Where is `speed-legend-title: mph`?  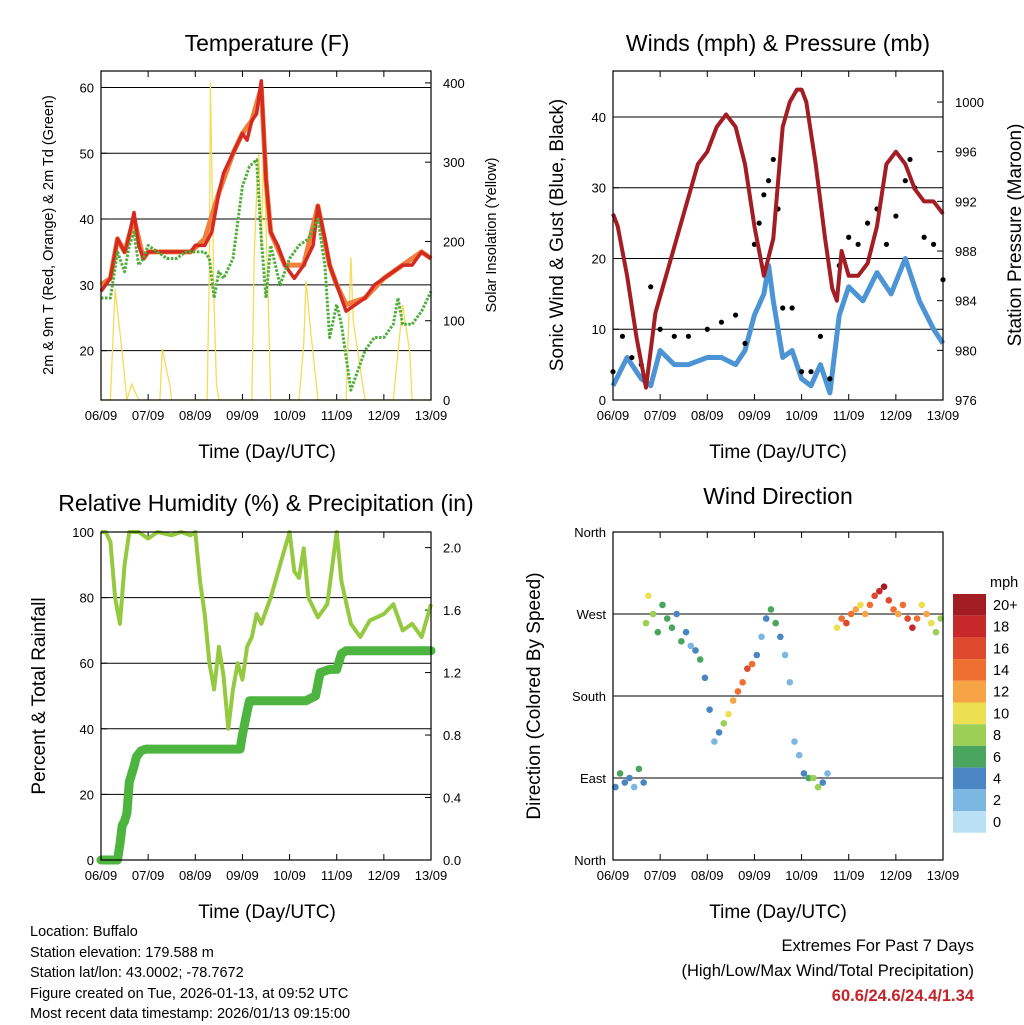
speed-legend-title: mph is located at coordinates (1004, 583).